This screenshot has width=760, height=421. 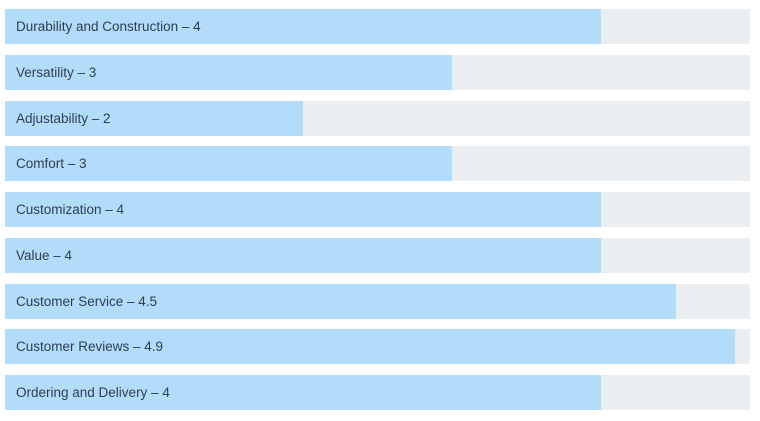 I want to click on rating-bar-label: Ordering and Delivery – 4, so click(x=93, y=392).